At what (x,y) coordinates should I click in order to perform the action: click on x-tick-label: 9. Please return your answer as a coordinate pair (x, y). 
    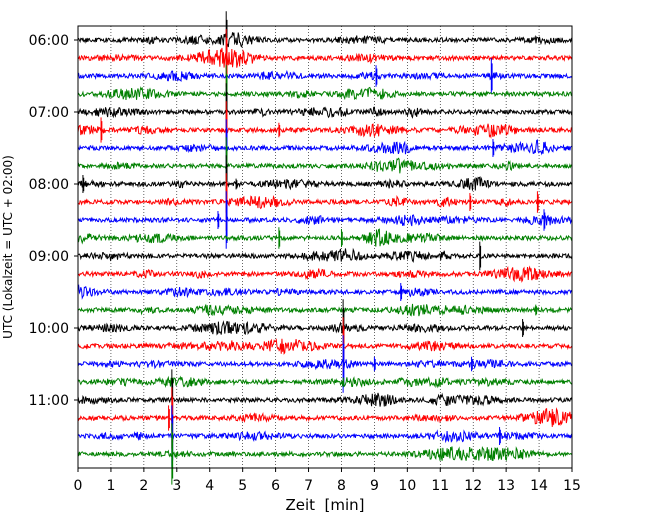
    Looking at the image, I should click on (374, 486).